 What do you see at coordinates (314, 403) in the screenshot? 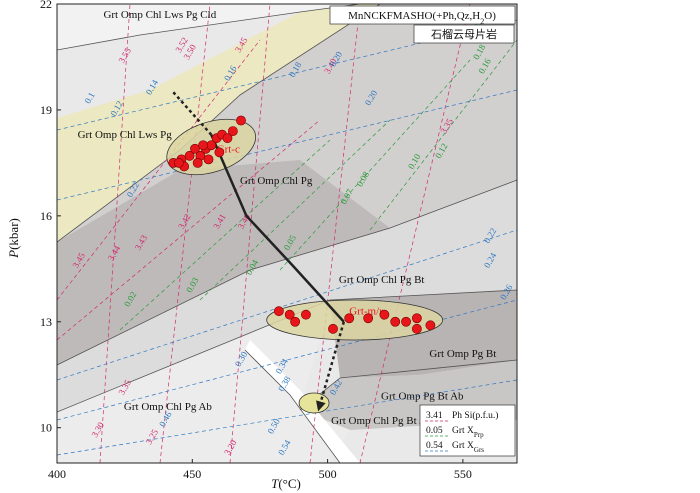
I see `retrograde-ellipse` at bounding box center [314, 403].